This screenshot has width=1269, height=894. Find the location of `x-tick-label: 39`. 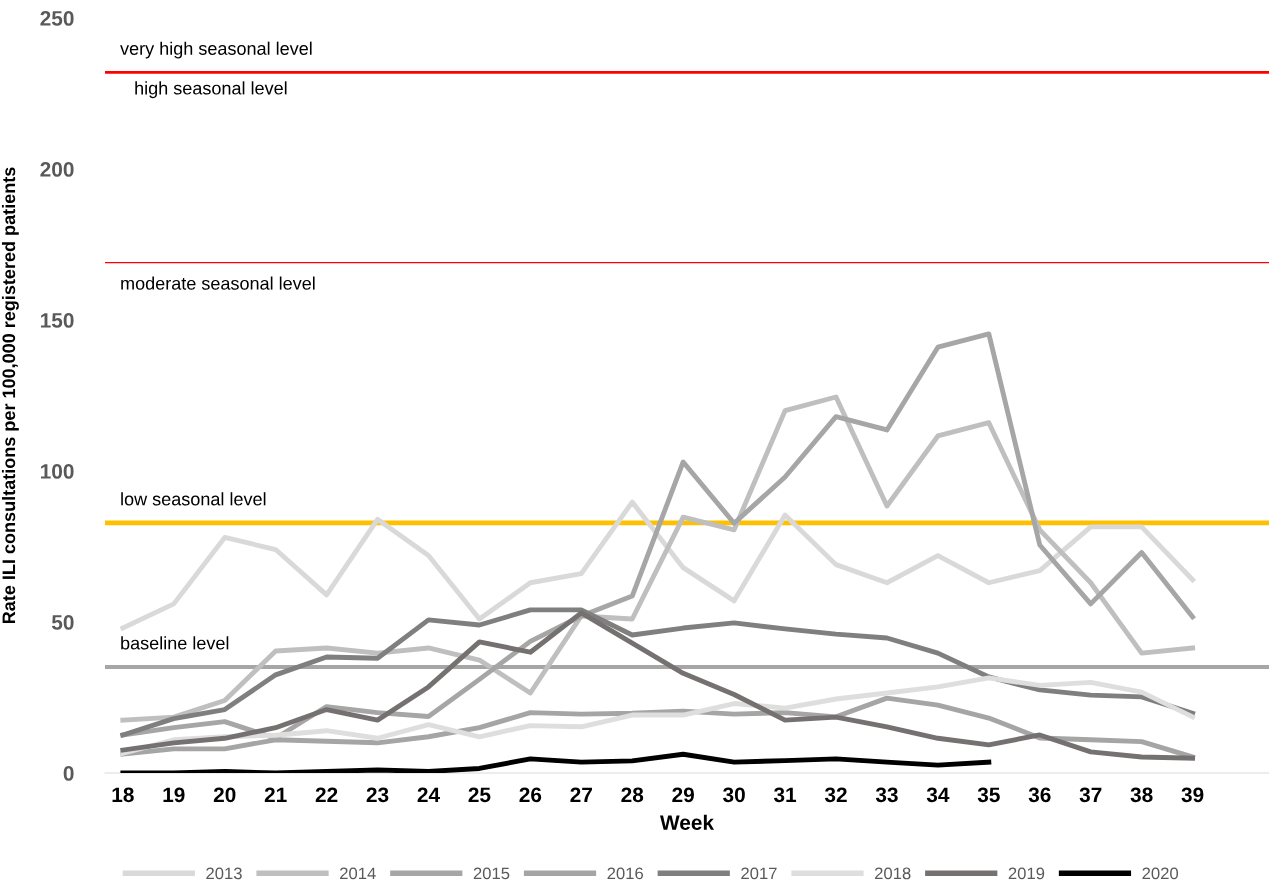

x-tick-label: 39 is located at coordinates (1192, 795).